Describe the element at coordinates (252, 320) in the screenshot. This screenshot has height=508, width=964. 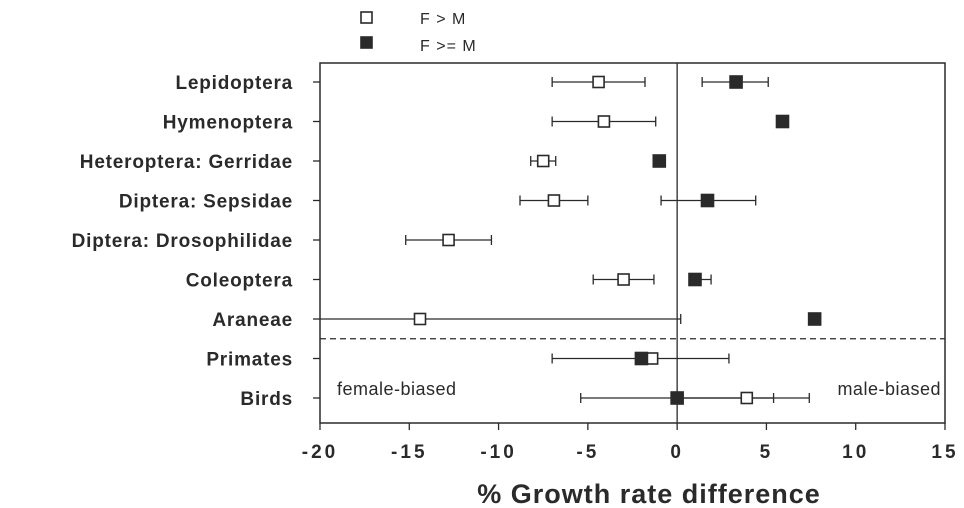
I see `category-label: Araneae` at that location.